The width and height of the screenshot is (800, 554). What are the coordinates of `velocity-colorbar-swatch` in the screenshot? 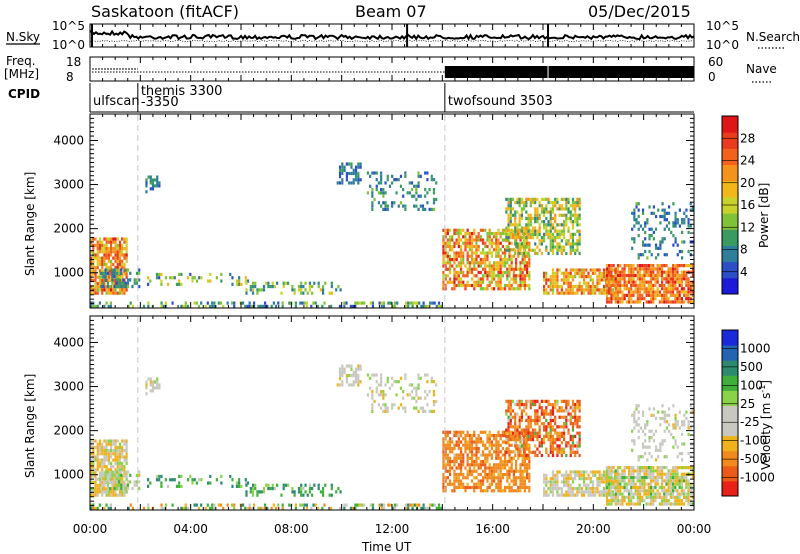 It's located at (730, 488).